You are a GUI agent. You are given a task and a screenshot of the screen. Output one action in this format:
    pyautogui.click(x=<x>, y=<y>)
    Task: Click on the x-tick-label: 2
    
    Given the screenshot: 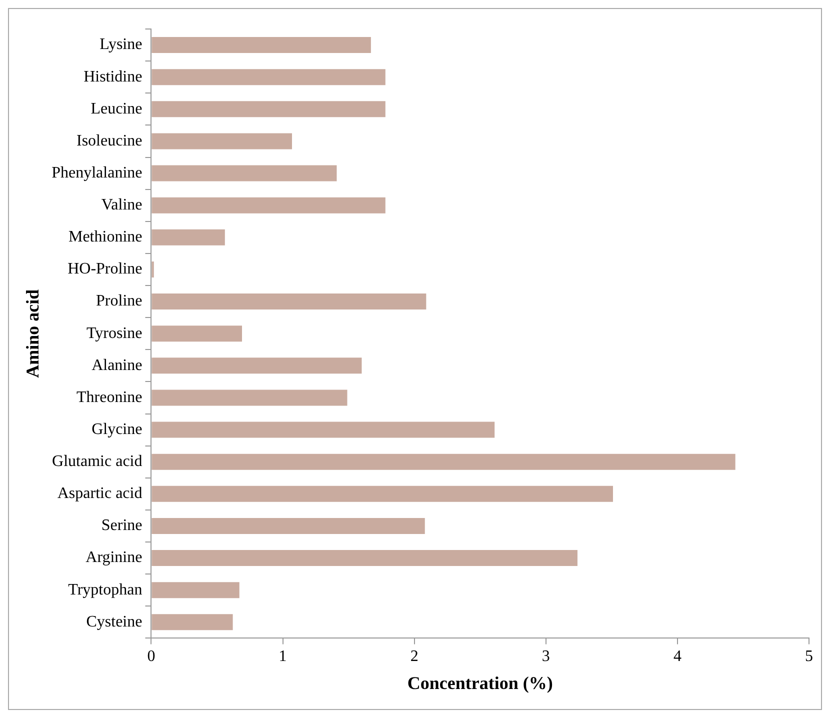 What is the action you would take?
    pyautogui.click(x=414, y=657)
    